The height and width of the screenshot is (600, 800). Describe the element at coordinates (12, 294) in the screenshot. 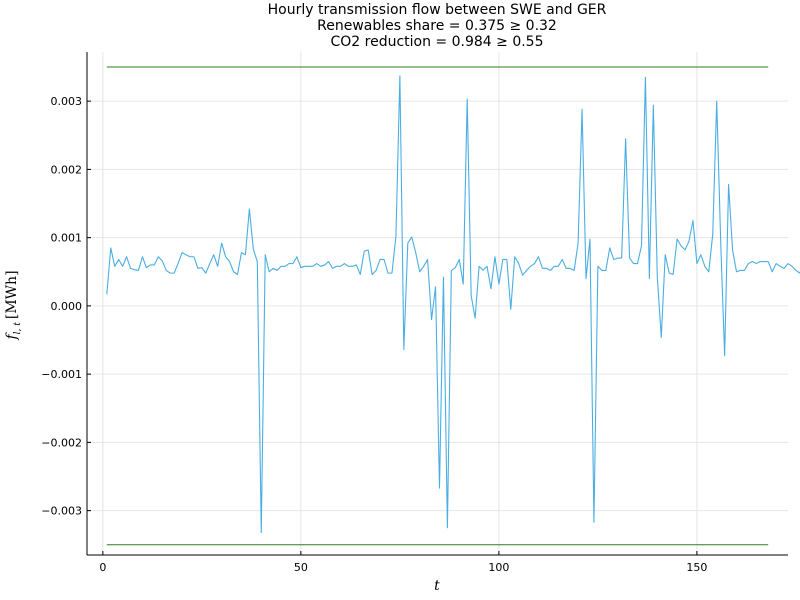

I see `y-axis-label-unit: [MWh]` at that location.